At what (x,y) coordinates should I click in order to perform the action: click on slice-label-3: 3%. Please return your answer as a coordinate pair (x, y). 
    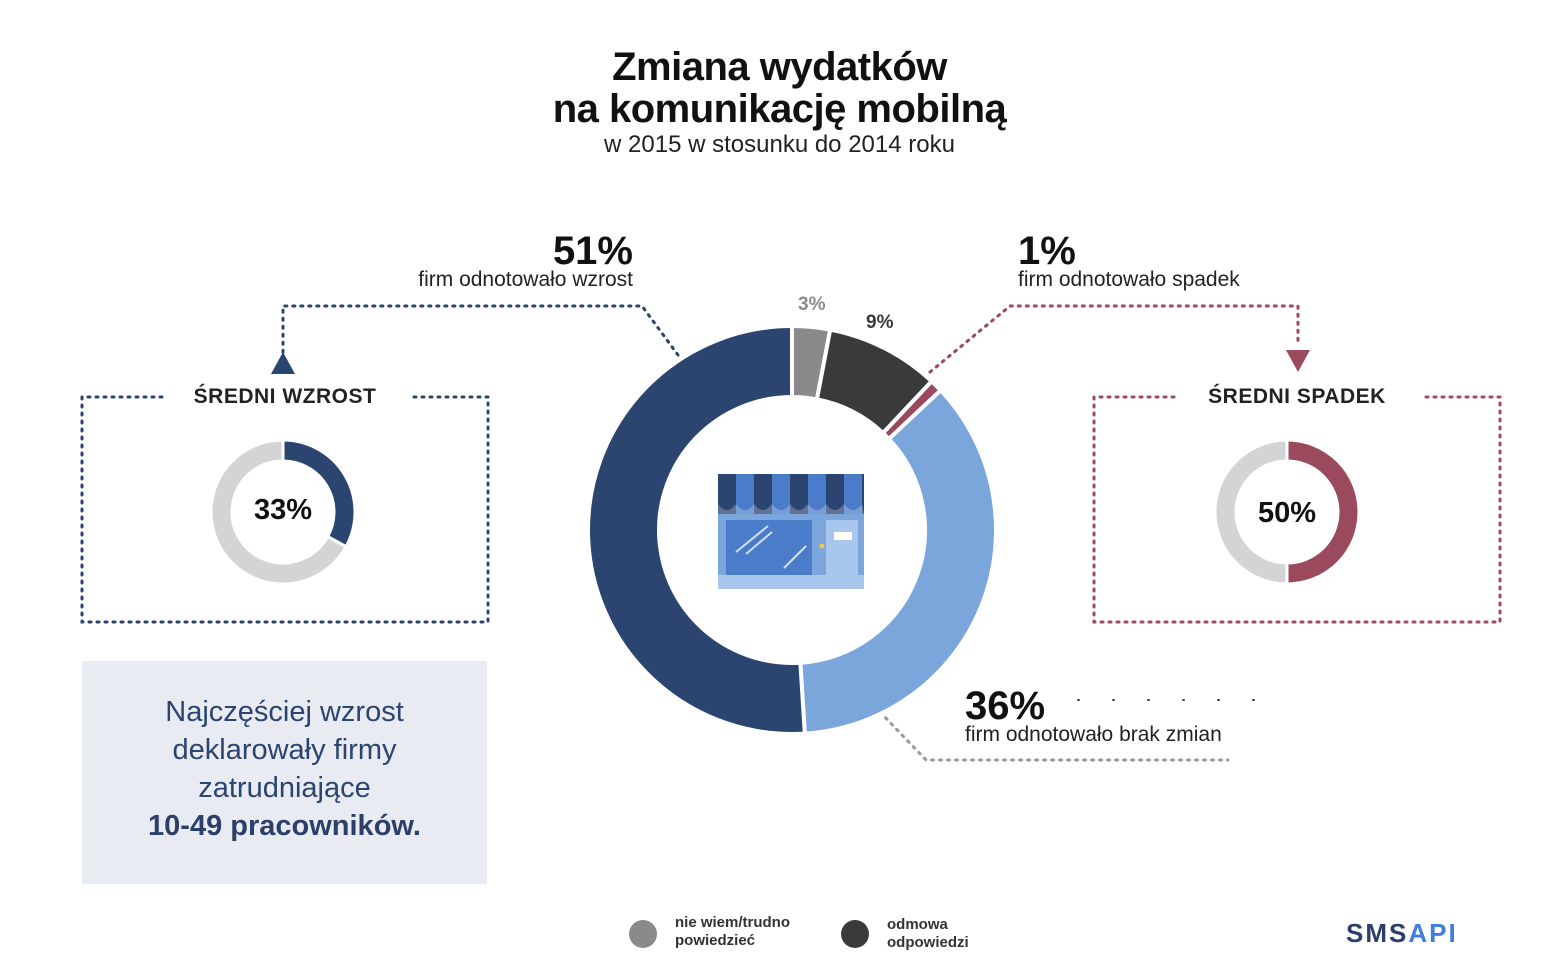
    Looking at the image, I should click on (812, 304).